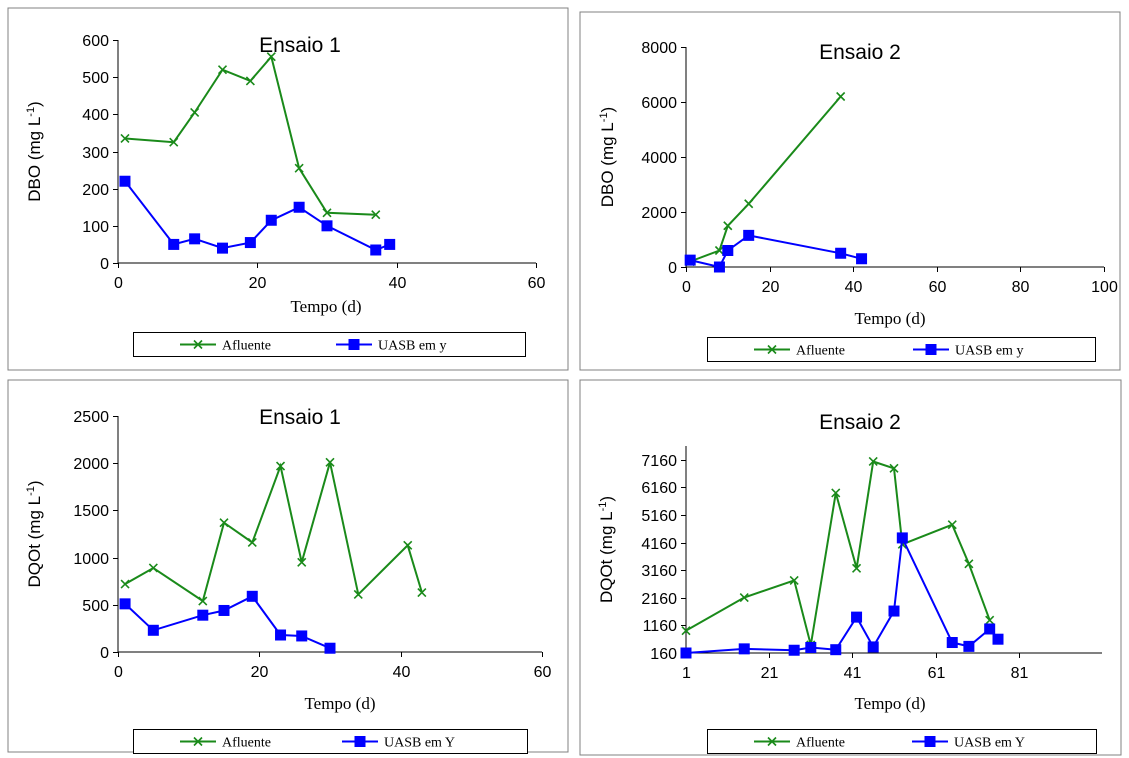  What do you see at coordinates (659, 516) in the screenshot?
I see `y-tick-label: 5160` at bounding box center [659, 516].